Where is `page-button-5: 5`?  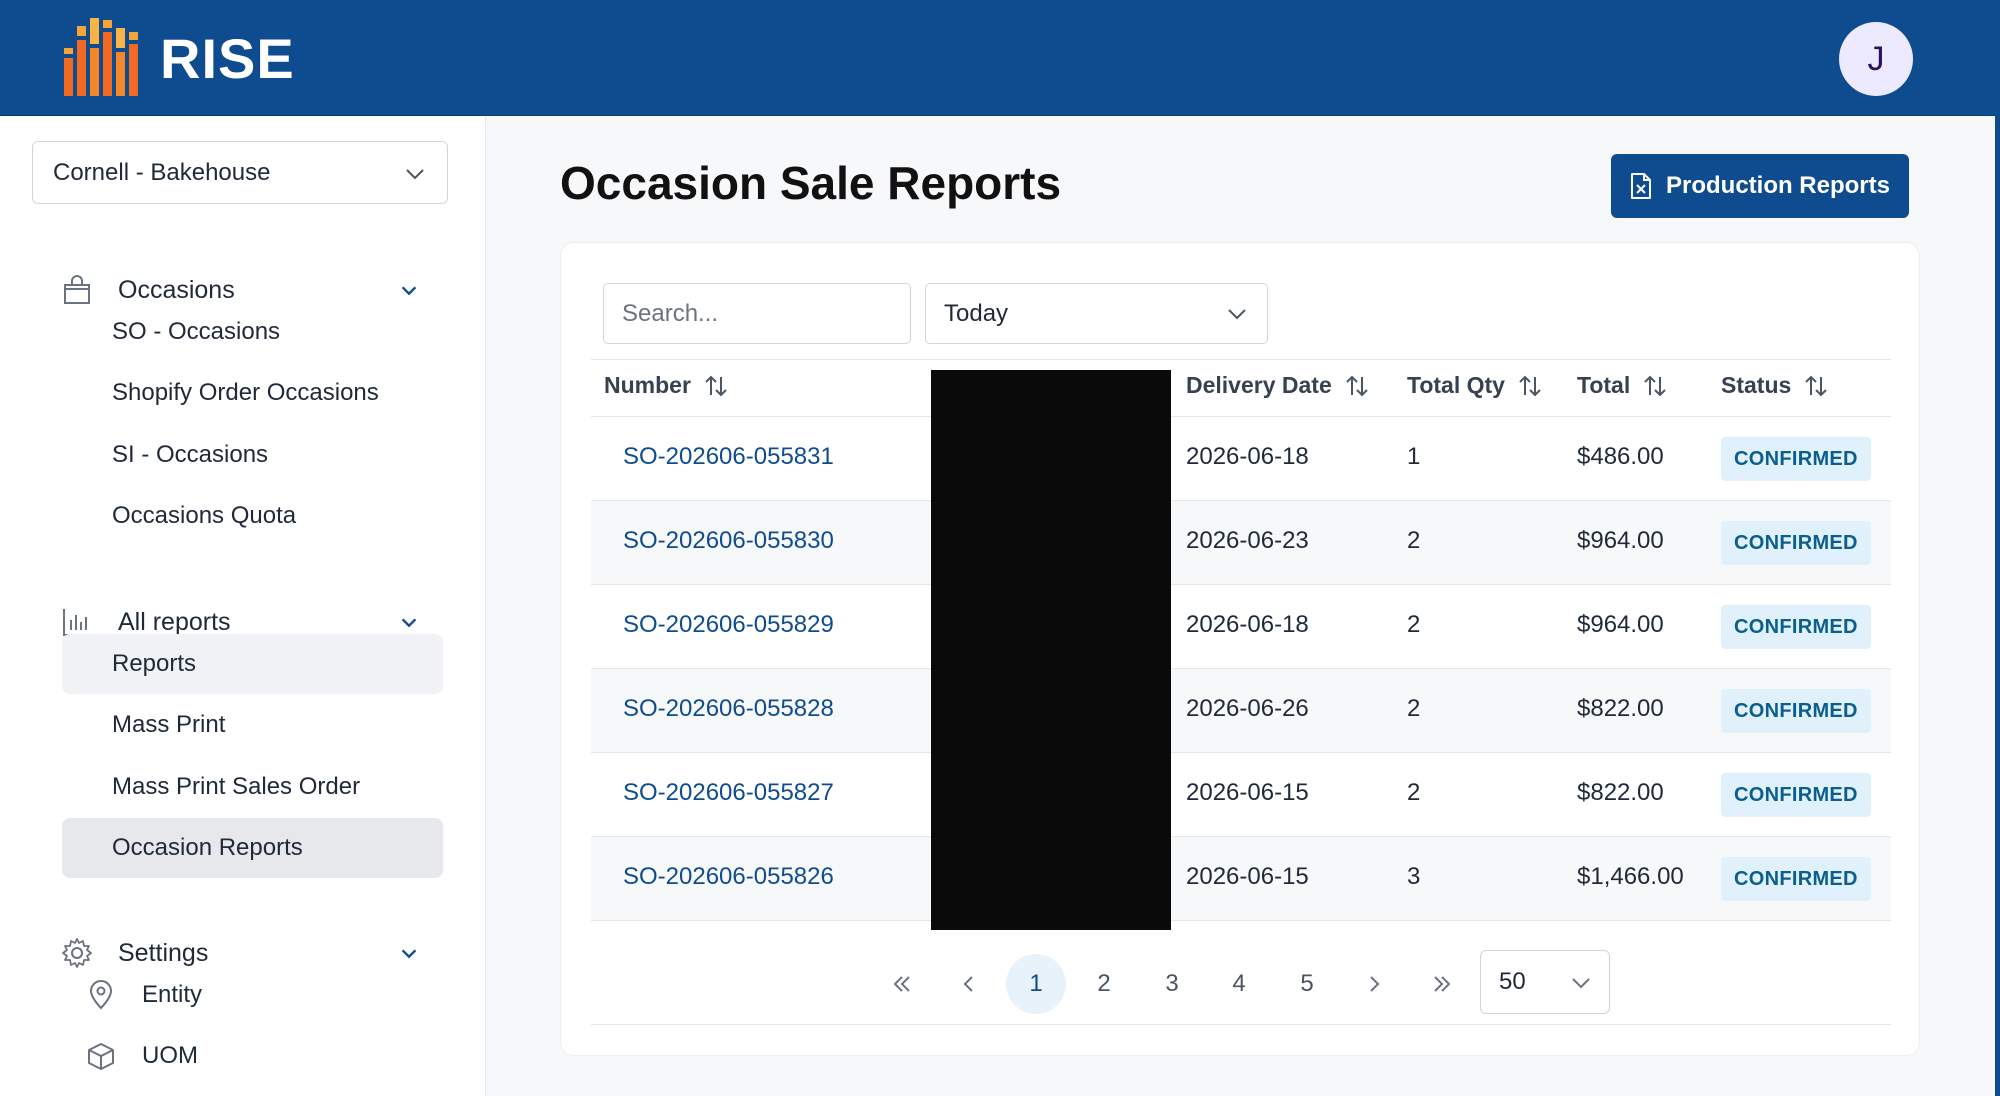 page-button-5: 5 is located at coordinates (1307, 983).